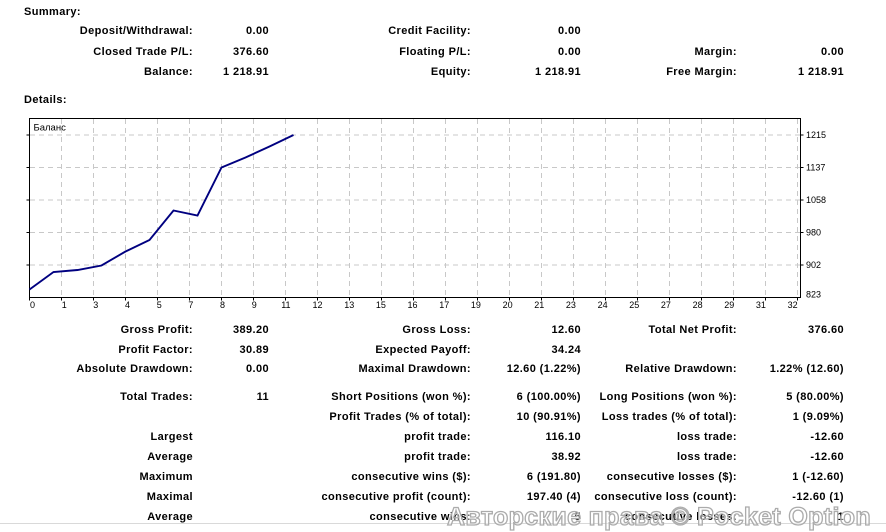 Image resolution: width=886 pixels, height=532 pixels. What do you see at coordinates (222, 305) in the screenshot?
I see `svg-text: 8` at bounding box center [222, 305].